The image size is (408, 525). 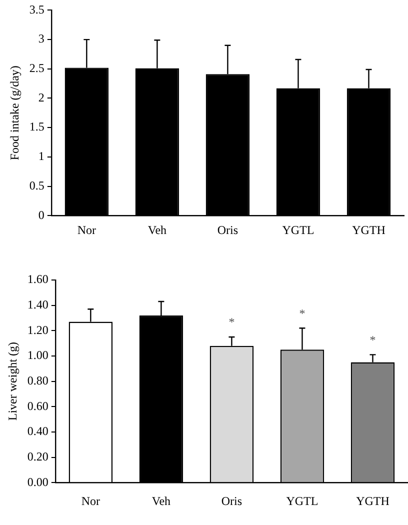 I want to click on y-tick-label: 3, so click(x=41, y=39).